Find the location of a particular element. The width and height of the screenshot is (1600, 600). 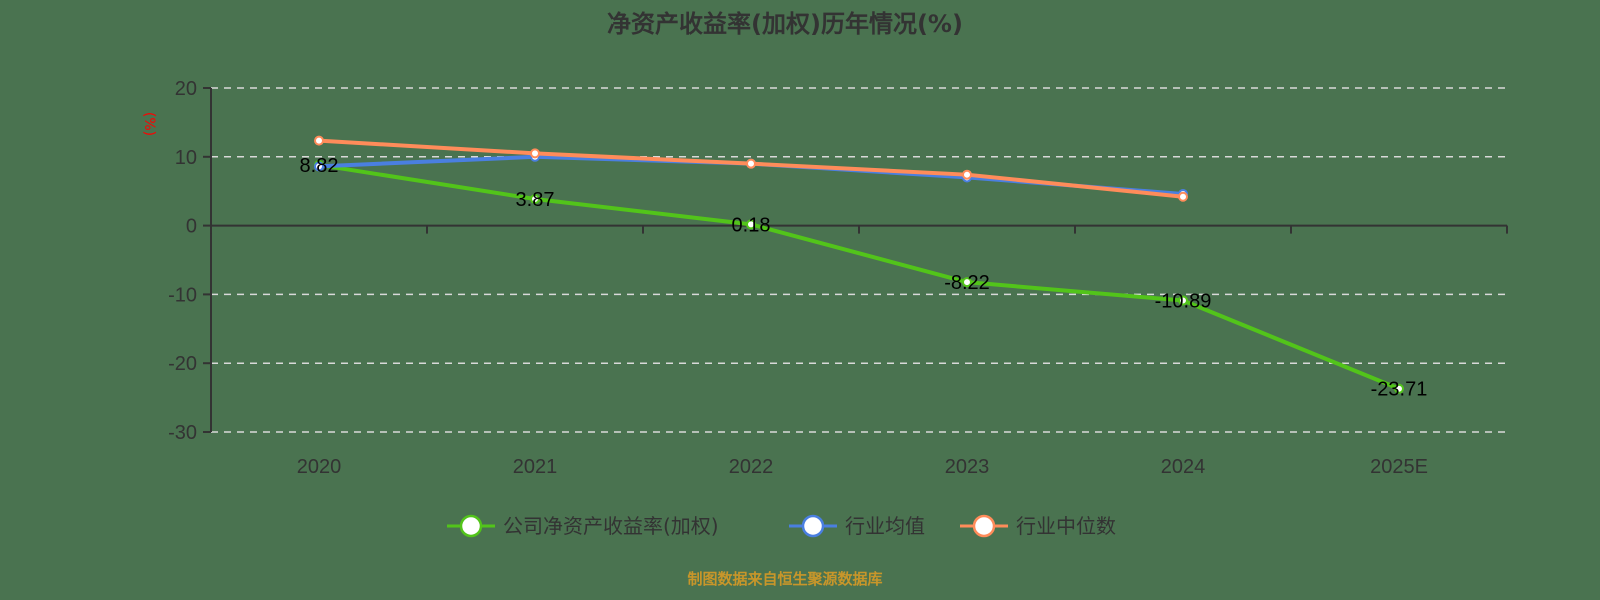

data-label: -10.89 is located at coordinates (1183, 302).